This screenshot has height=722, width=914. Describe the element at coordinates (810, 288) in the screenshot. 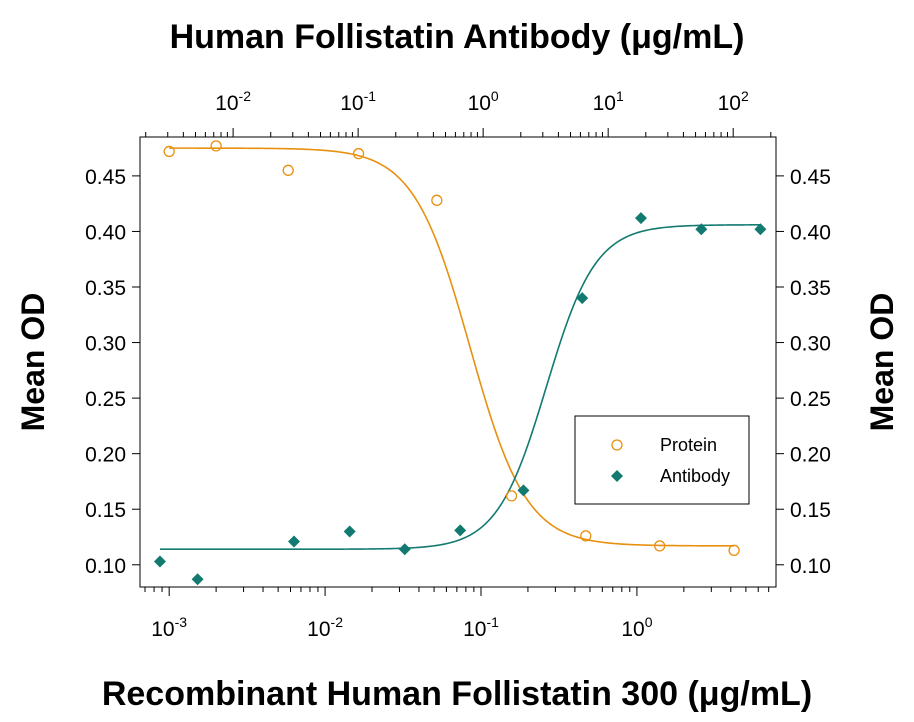

I see `y-tick-label-right: 0.35` at that location.